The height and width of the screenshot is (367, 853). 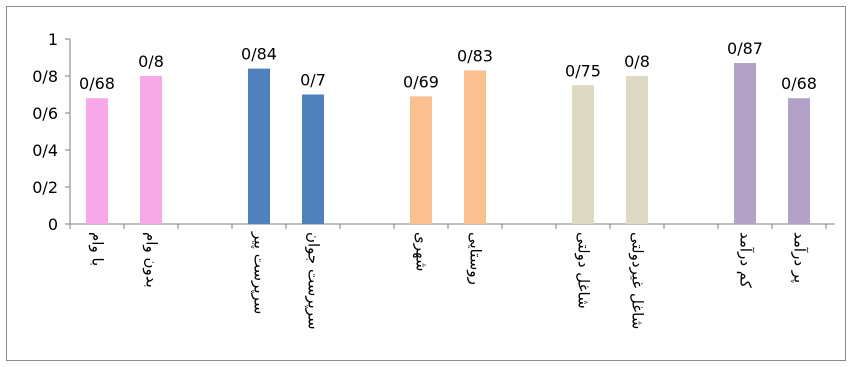 I want to click on data-label: 0/7, so click(x=313, y=80).